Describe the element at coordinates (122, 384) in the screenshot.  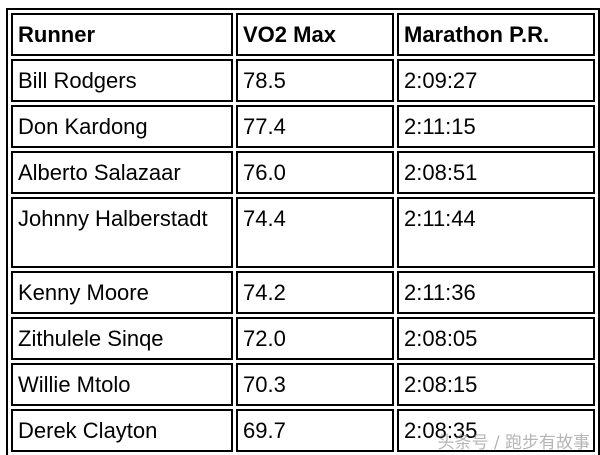
I see `runner-cell: Willie Mtolo` at that location.